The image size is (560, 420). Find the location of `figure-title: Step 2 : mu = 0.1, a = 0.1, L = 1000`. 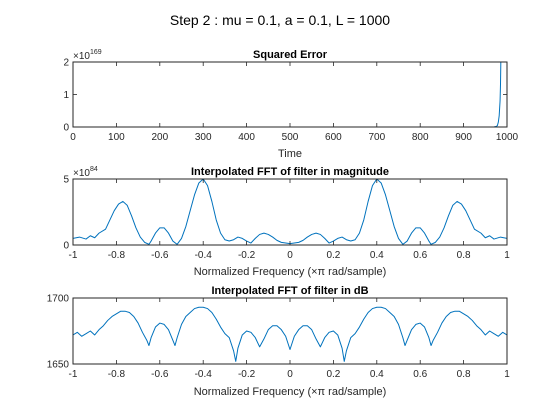

figure-title: Step 2 : mu = 0.1, a = 0.1, L = 1000 is located at coordinates (280, 20).